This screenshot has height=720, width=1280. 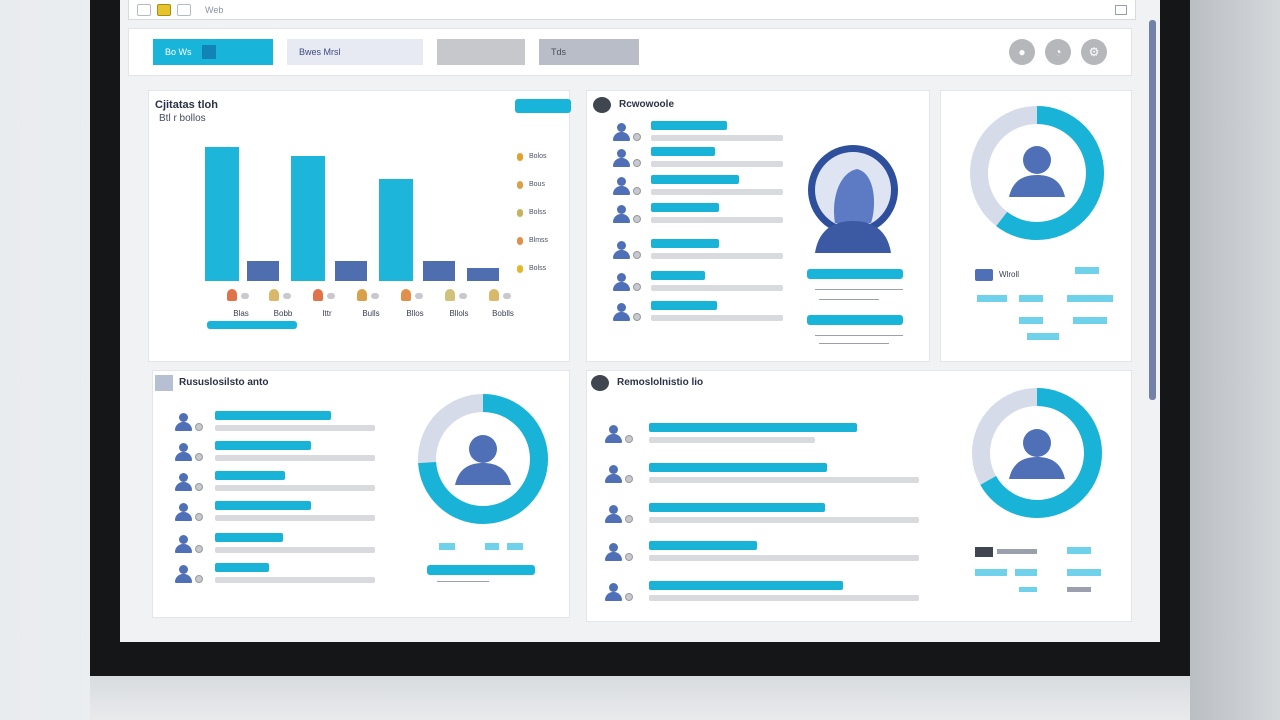 What do you see at coordinates (660, 382) in the screenshot?
I see `bottom-right-title: Remoslolnistio lio` at bounding box center [660, 382].